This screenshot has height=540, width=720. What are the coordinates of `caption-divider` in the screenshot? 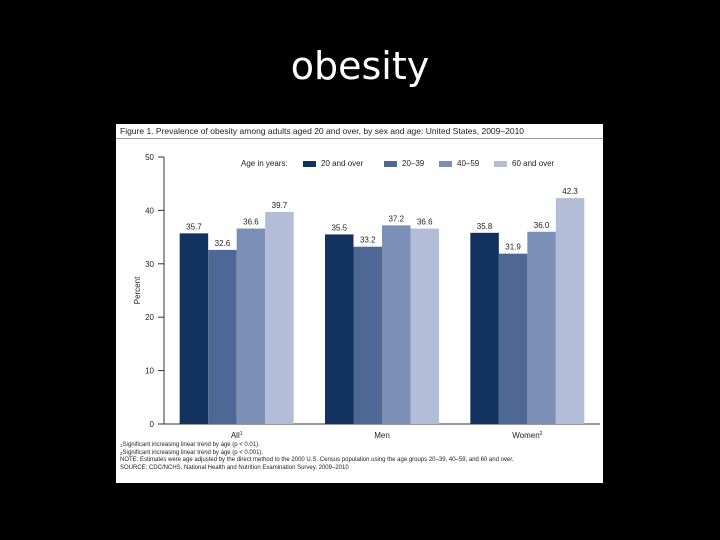 It's located at (359, 138).